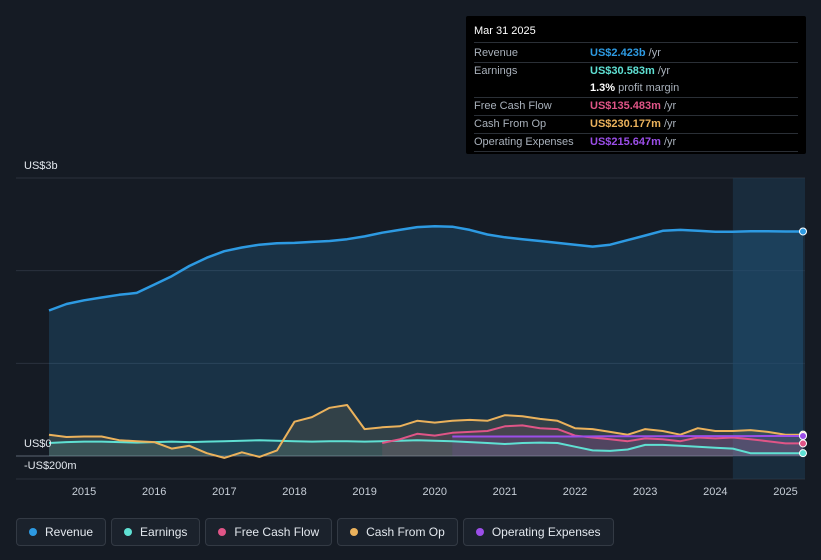  Describe the element at coordinates (546, 532) in the screenshot. I see `legend-label: Operating Expenses` at that location.